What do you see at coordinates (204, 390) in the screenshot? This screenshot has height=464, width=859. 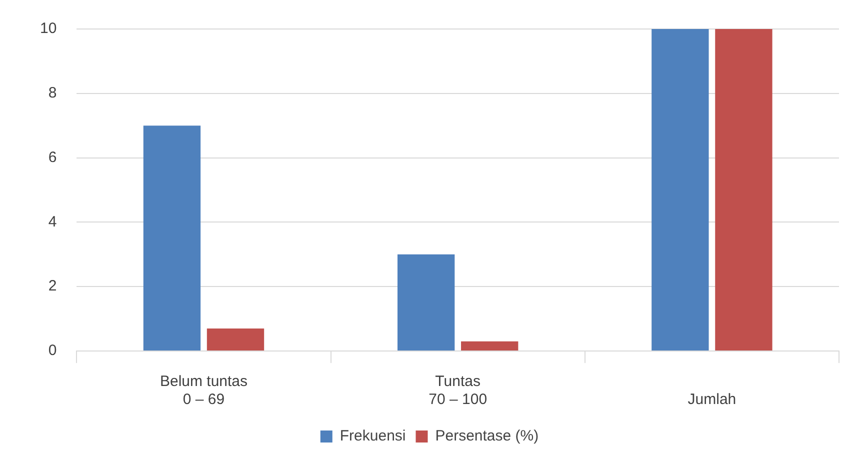 I see `x-tick-label: Belum tuntas 0 – 69` at bounding box center [204, 390].